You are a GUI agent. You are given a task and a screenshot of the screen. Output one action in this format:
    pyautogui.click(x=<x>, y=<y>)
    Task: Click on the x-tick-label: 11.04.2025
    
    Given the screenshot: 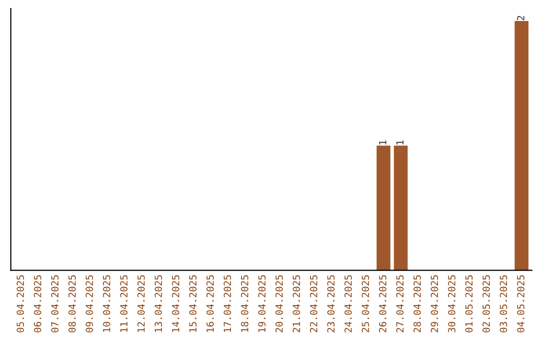 What is the action you would take?
    pyautogui.click(x=124, y=303)
    